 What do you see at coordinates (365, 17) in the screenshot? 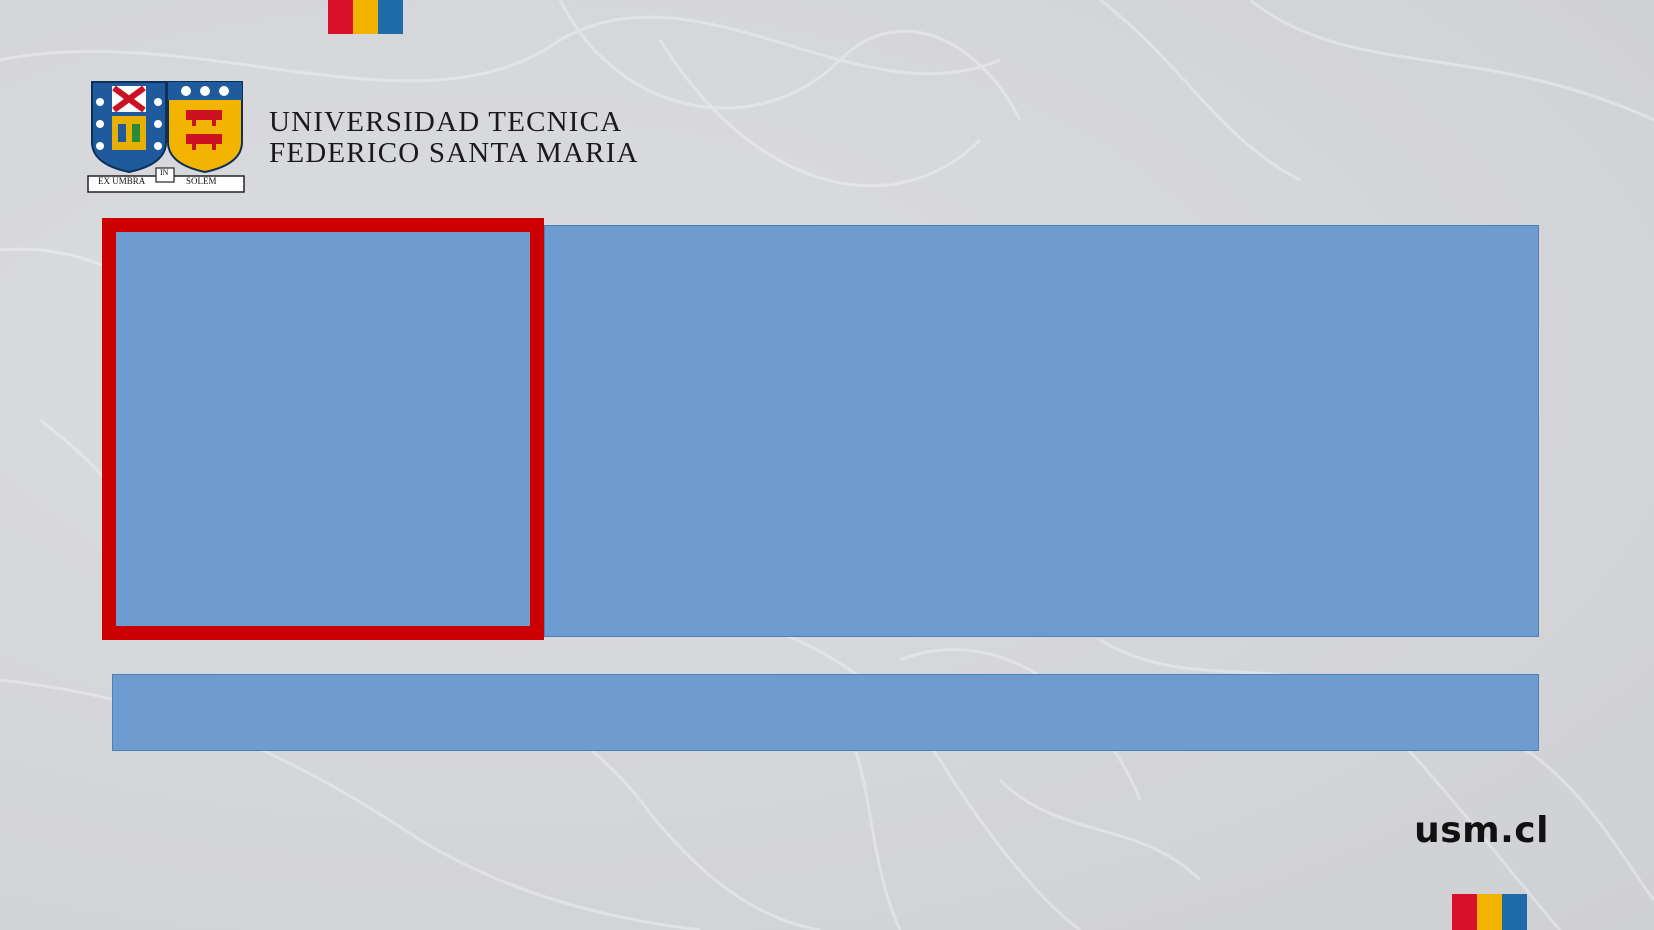
I see `flag-stripe-top` at bounding box center [365, 17].